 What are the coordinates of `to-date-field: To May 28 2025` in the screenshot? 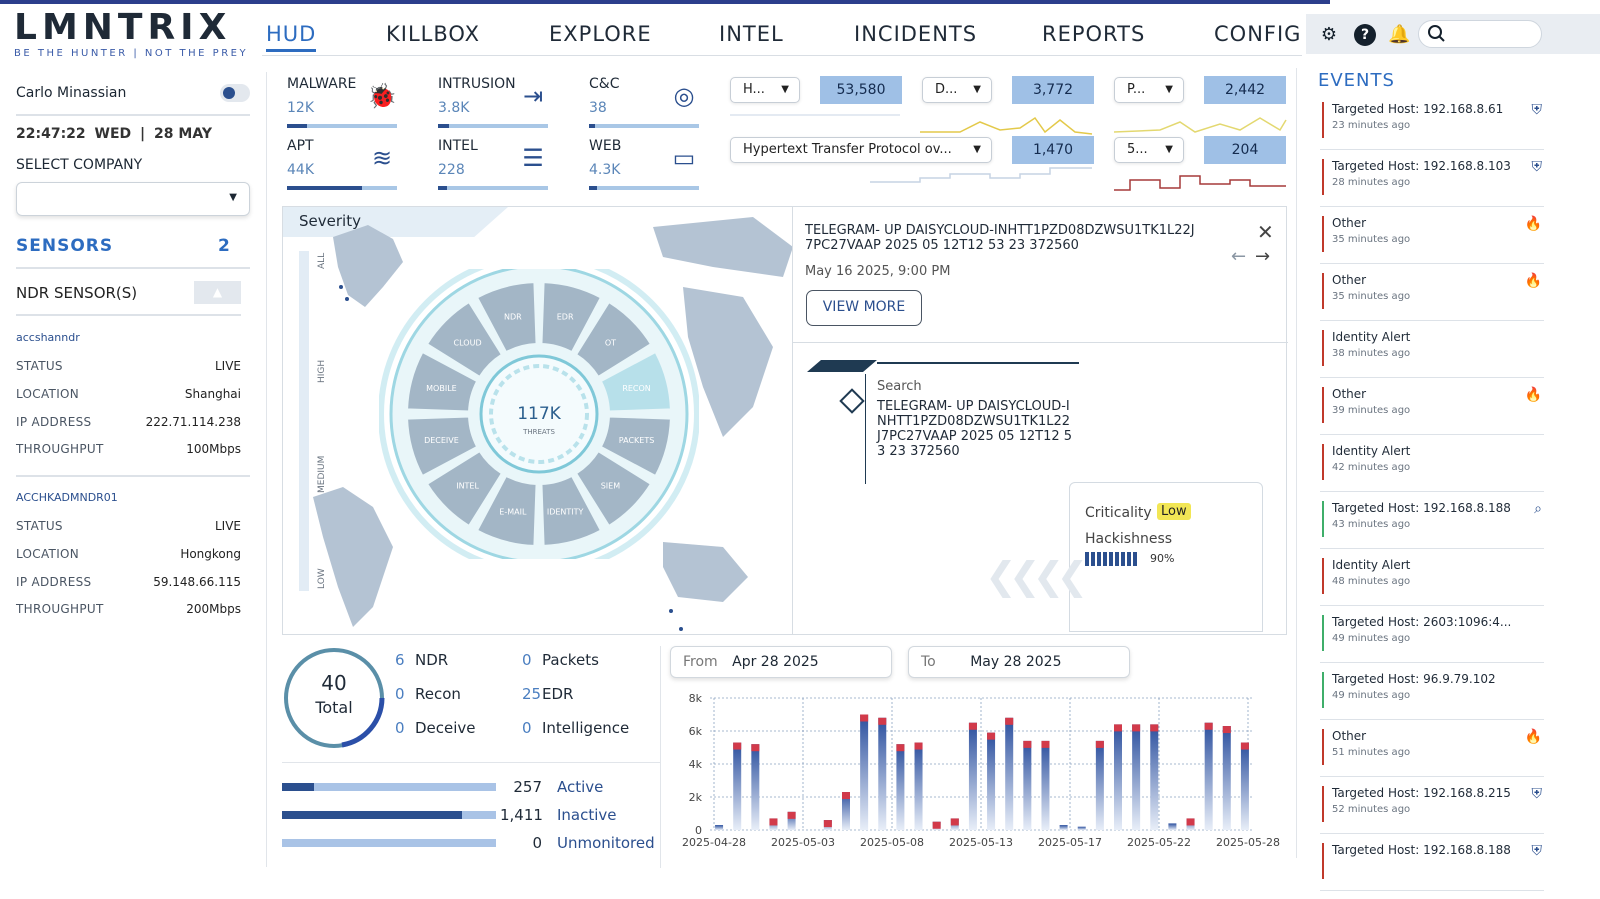 It's located at (1019, 662).